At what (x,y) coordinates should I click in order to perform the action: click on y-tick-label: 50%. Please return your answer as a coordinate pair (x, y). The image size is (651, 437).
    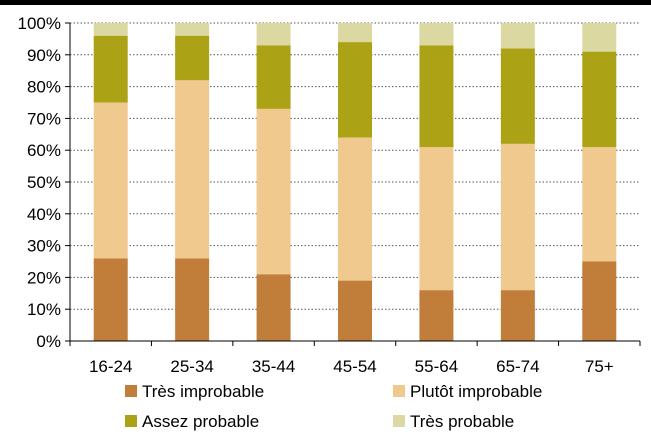
    Looking at the image, I should click on (44, 182).